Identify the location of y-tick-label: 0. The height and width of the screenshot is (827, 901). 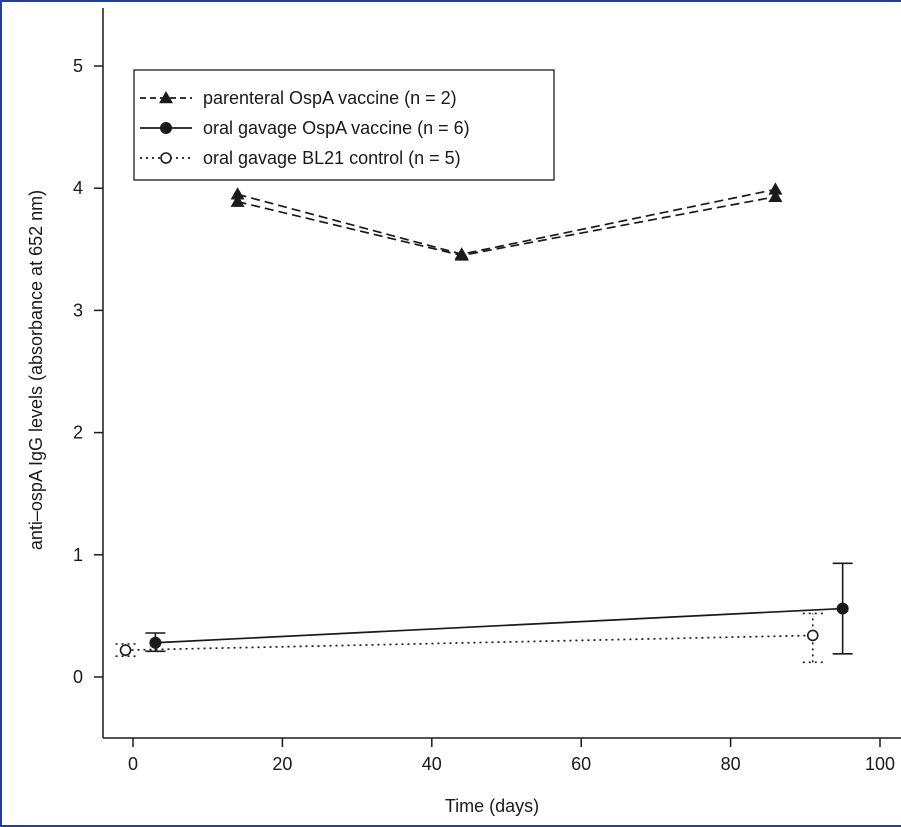
(78, 677).